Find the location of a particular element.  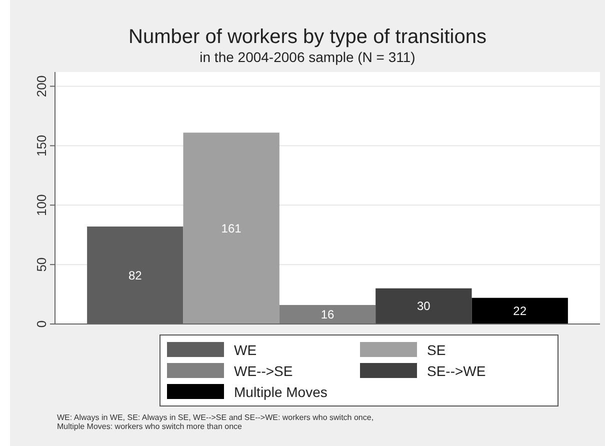

data-label: 30 is located at coordinates (423, 306).